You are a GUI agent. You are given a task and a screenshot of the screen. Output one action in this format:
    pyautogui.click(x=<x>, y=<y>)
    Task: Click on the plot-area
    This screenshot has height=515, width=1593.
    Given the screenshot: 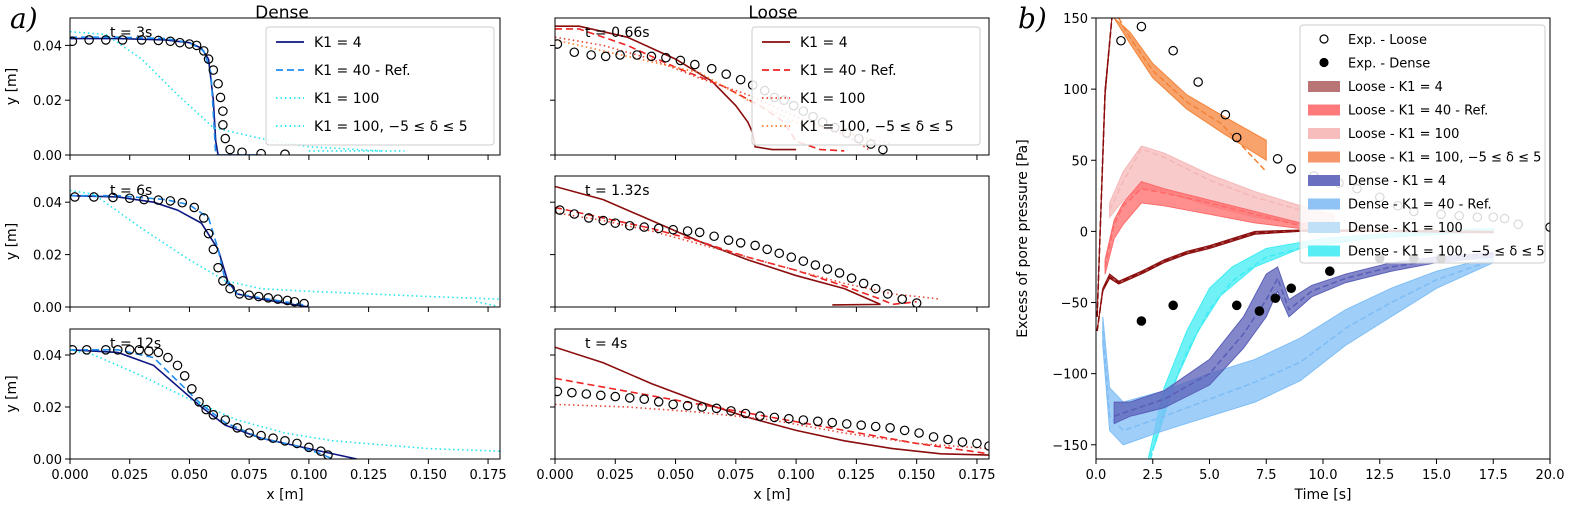 What is the action you would take?
    pyautogui.click(x=772, y=401)
    